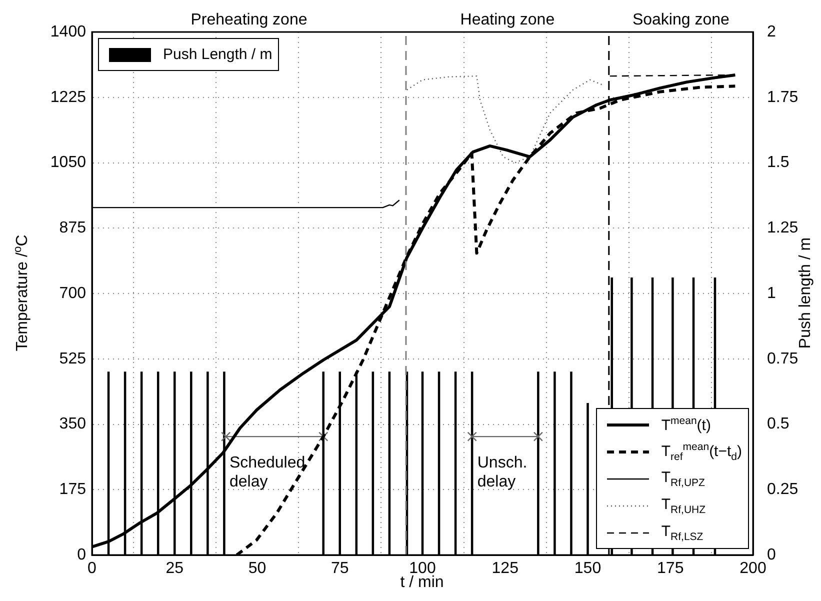 The image size is (821, 601). I want to click on y-tick-label: 875, so click(72, 228).